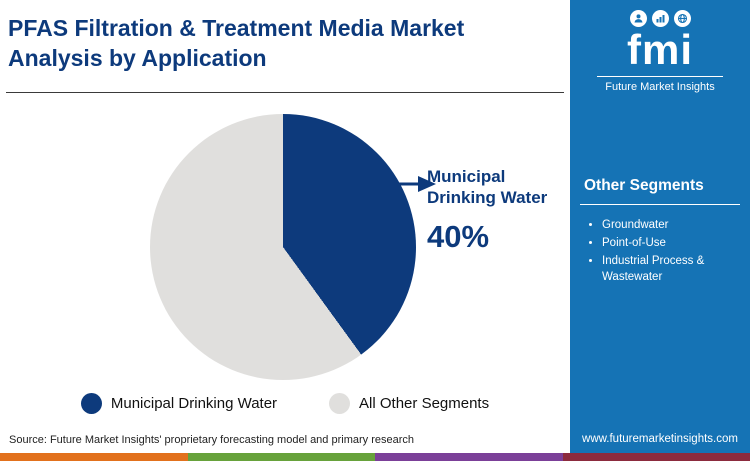 The image size is (750, 461). I want to click on globe-icon, so click(682, 18).